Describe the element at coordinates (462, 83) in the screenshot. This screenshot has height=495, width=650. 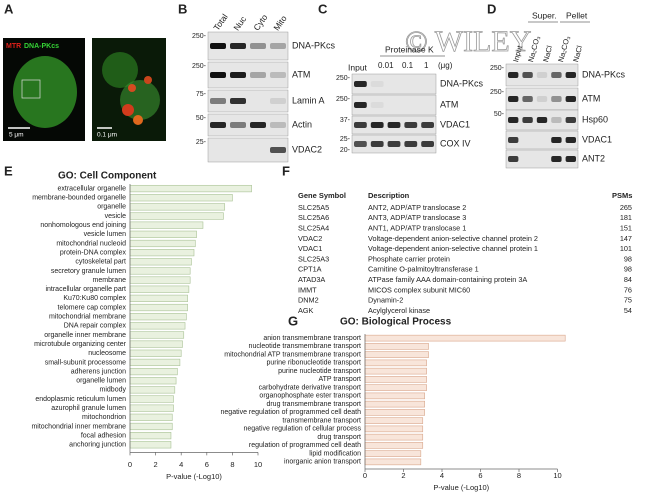
I see `protein-label: DNA-PKcs` at that location.